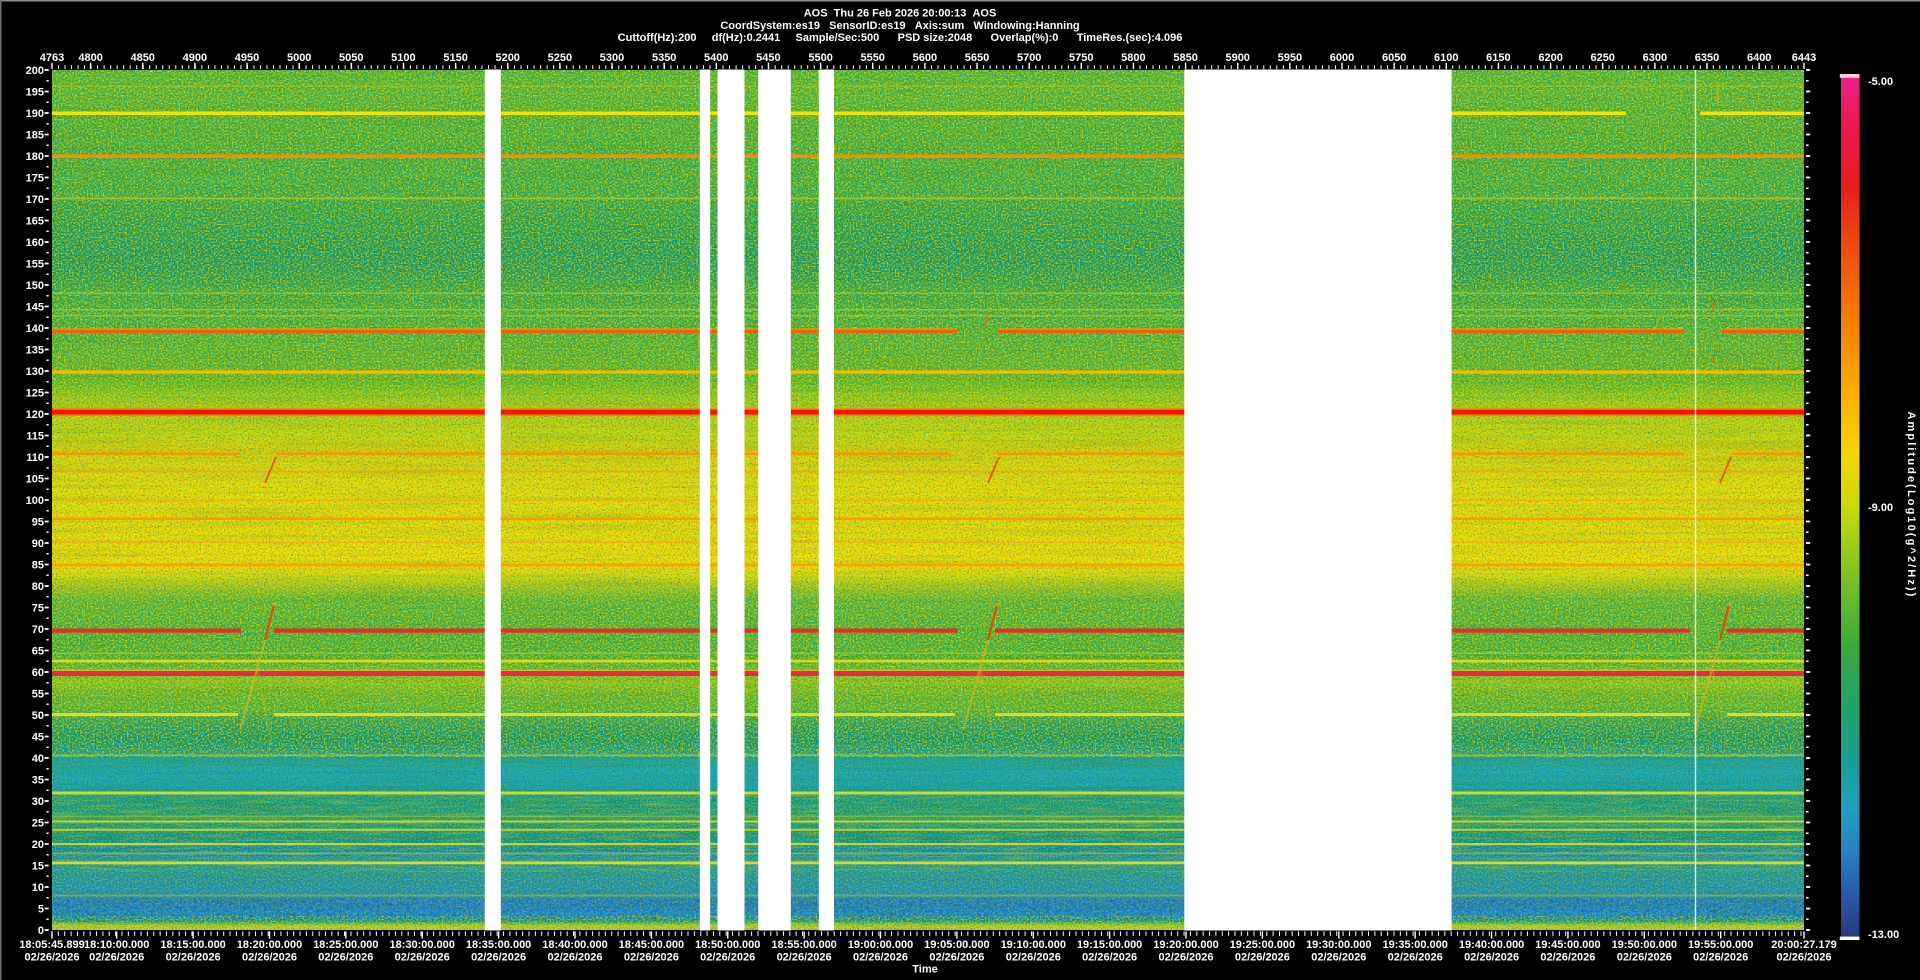 This screenshot has width=1920, height=980. Describe the element at coordinates (142, 58) in the screenshot. I see `svg-text: 4850` at that location.